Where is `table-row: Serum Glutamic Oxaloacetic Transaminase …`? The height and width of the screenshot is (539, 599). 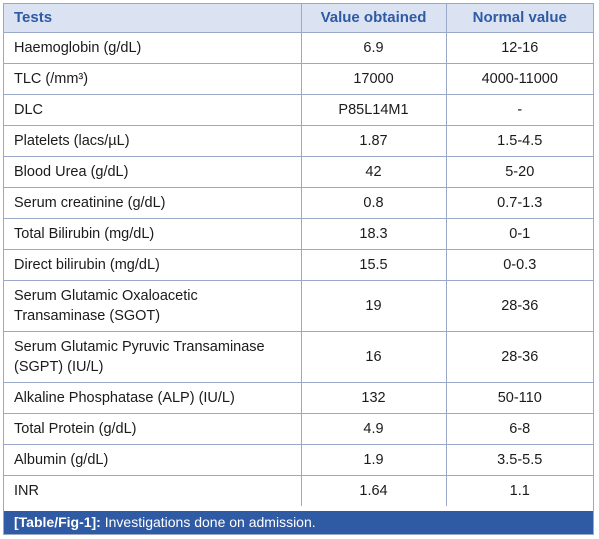 table-row: Serum Glutamic Oxaloacetic Transaminase … is located at coordinates (298, 306).